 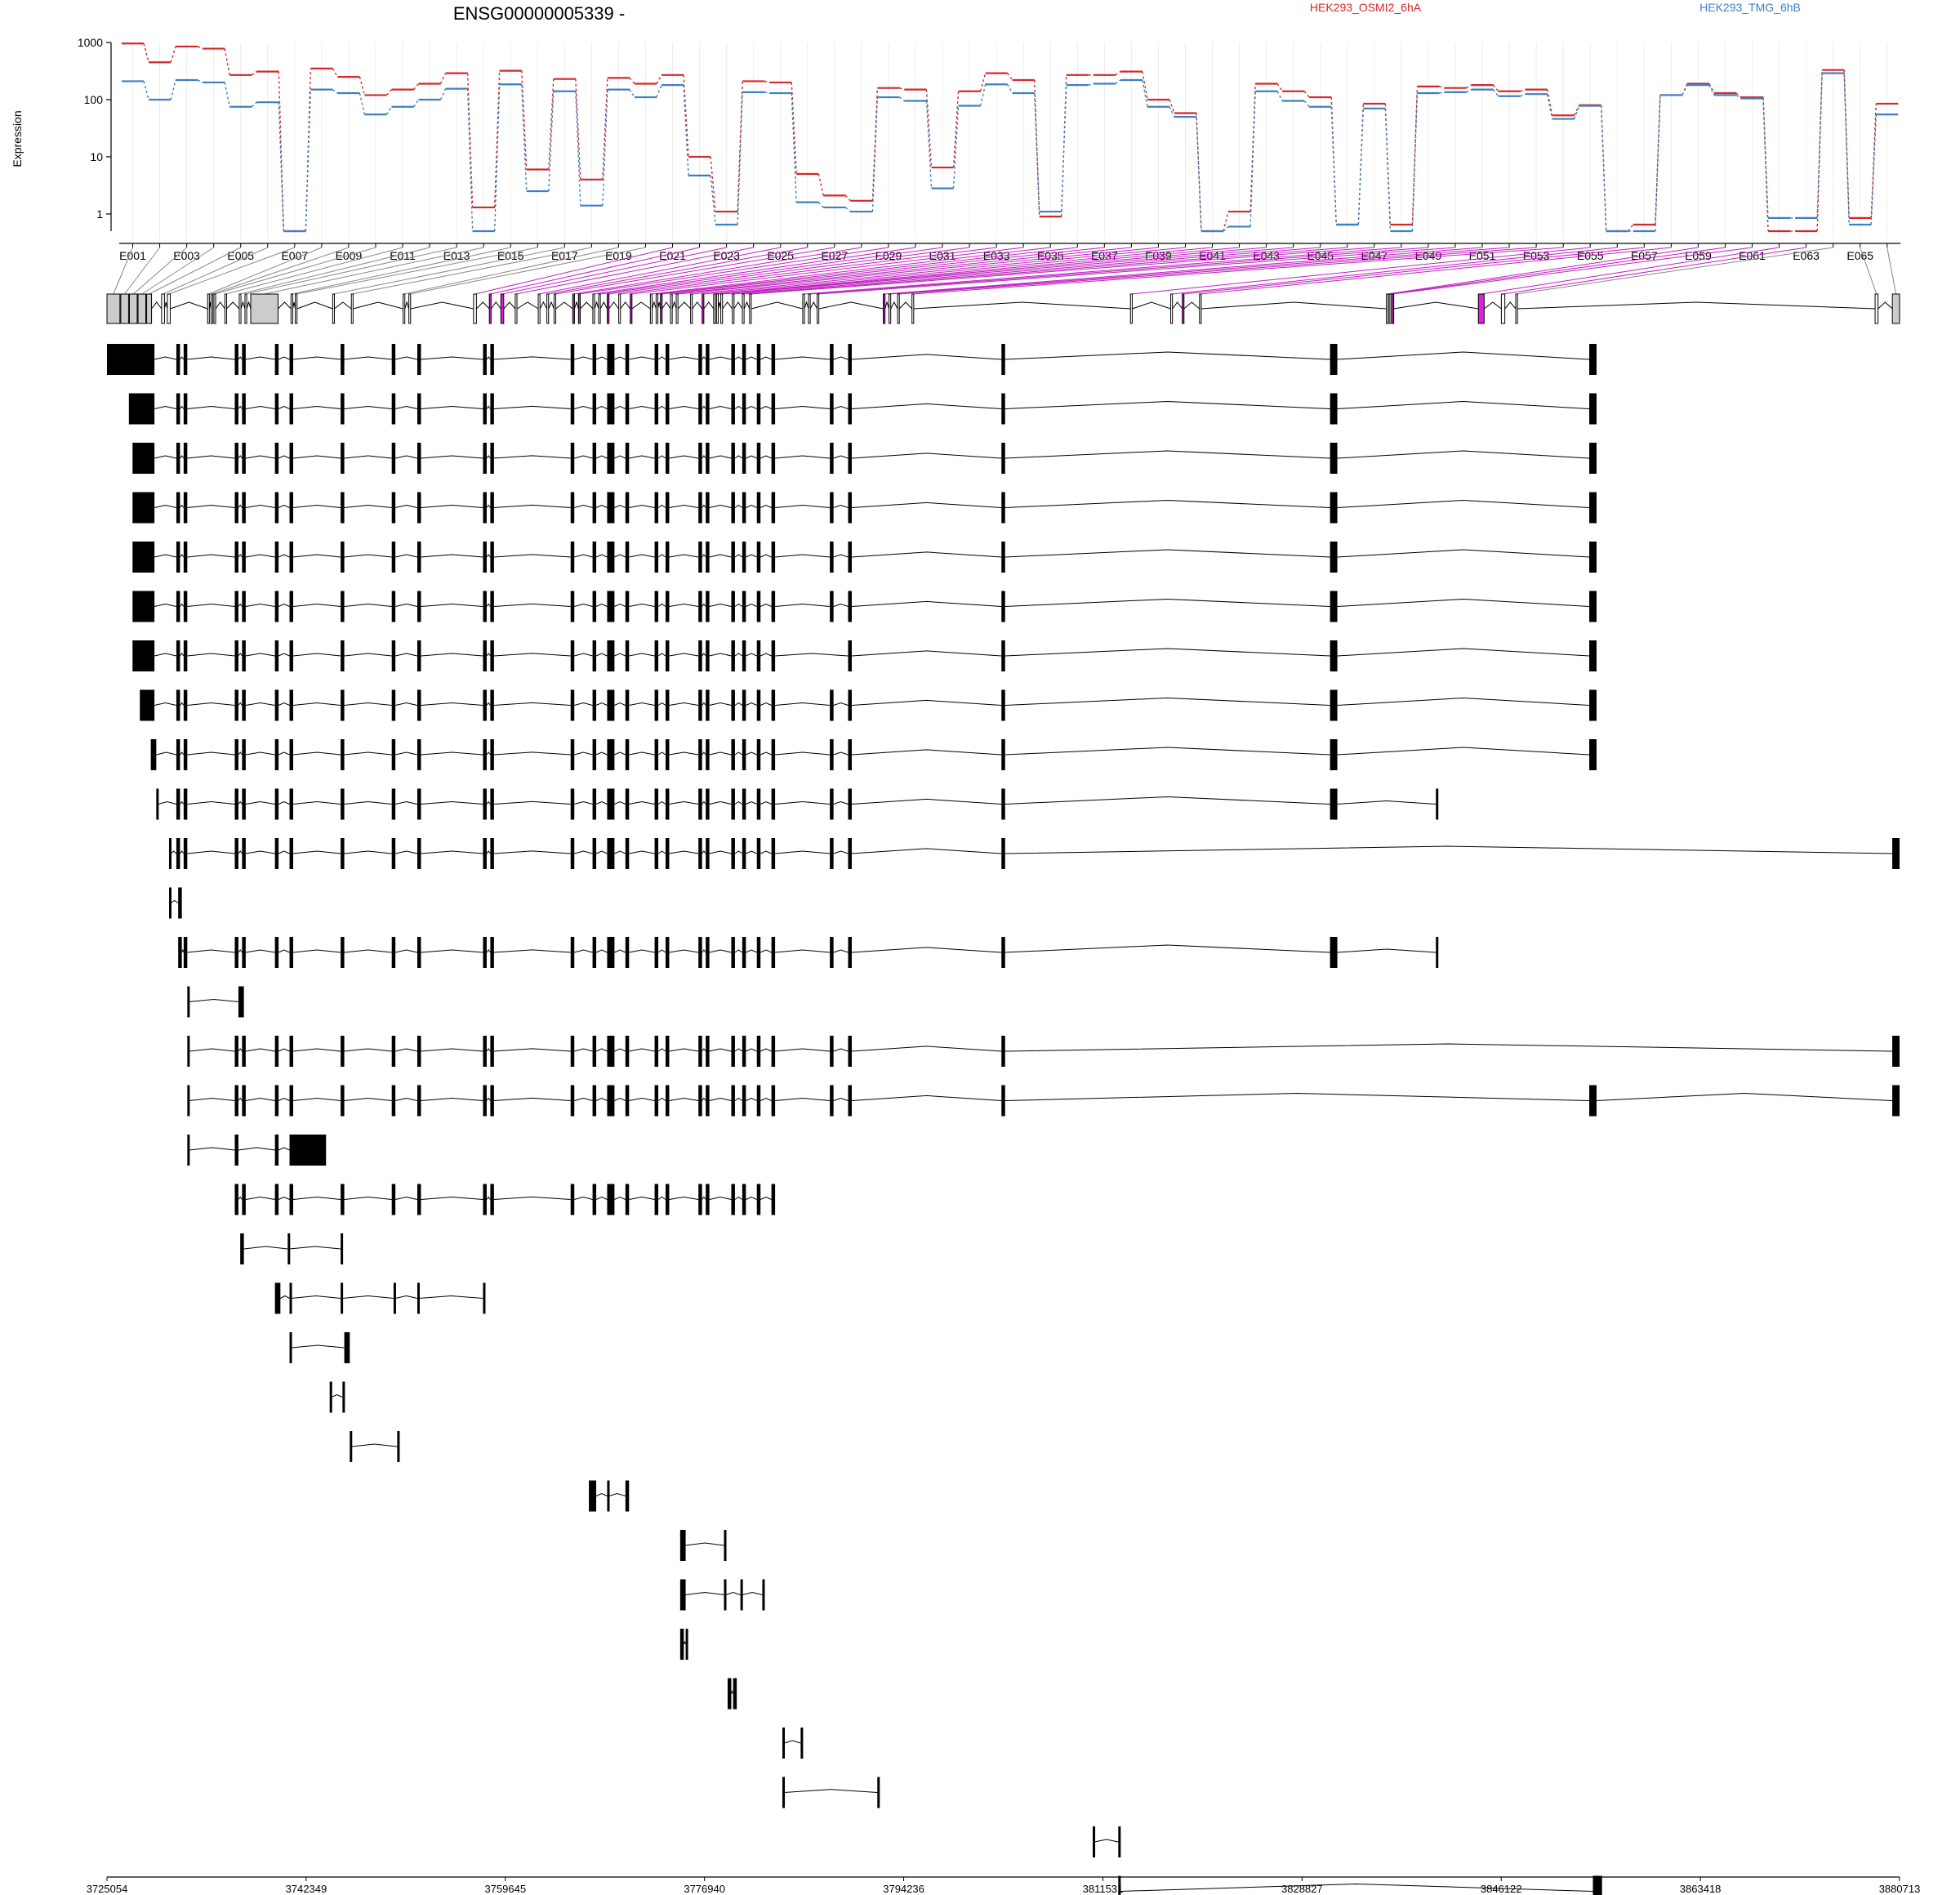 What do you see at coordinates (186, 255) in the screenshot?
I see `x-tick-label: E003` at bounding box center [186, 255].